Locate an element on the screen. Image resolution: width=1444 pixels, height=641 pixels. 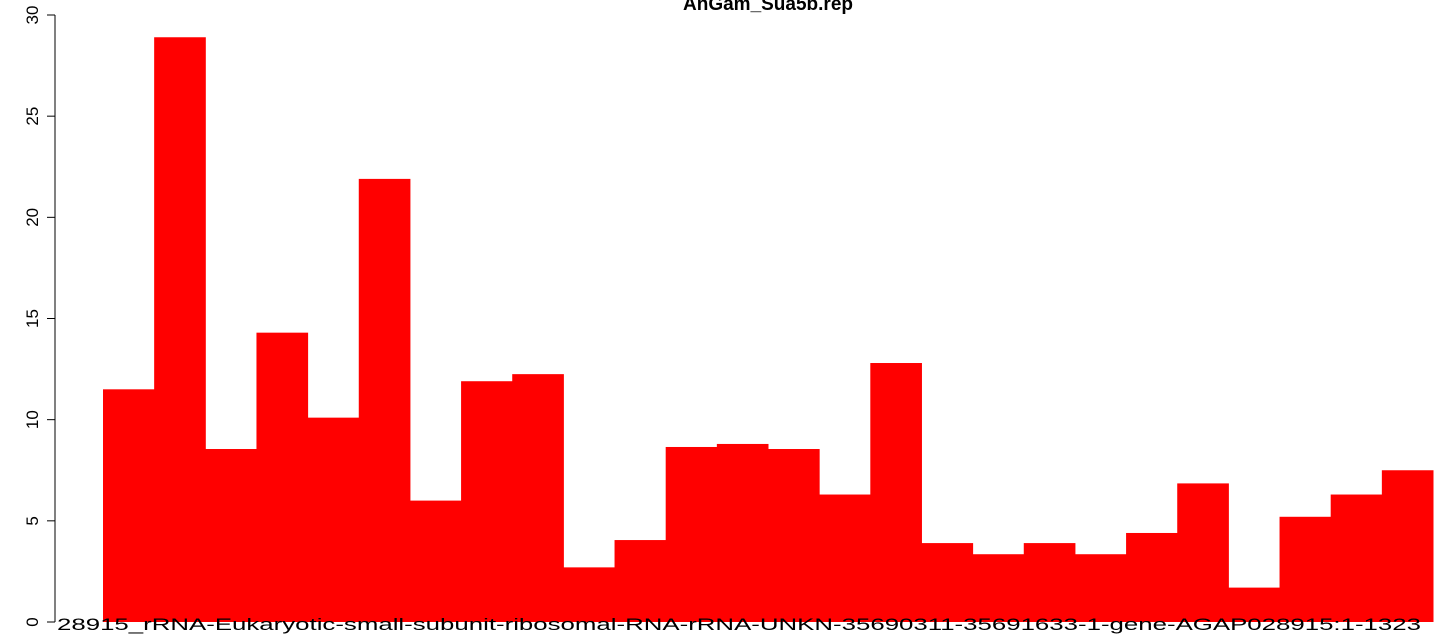
chart-title: AnGam_Sua5b.rep is located at coordinates (768, 7).